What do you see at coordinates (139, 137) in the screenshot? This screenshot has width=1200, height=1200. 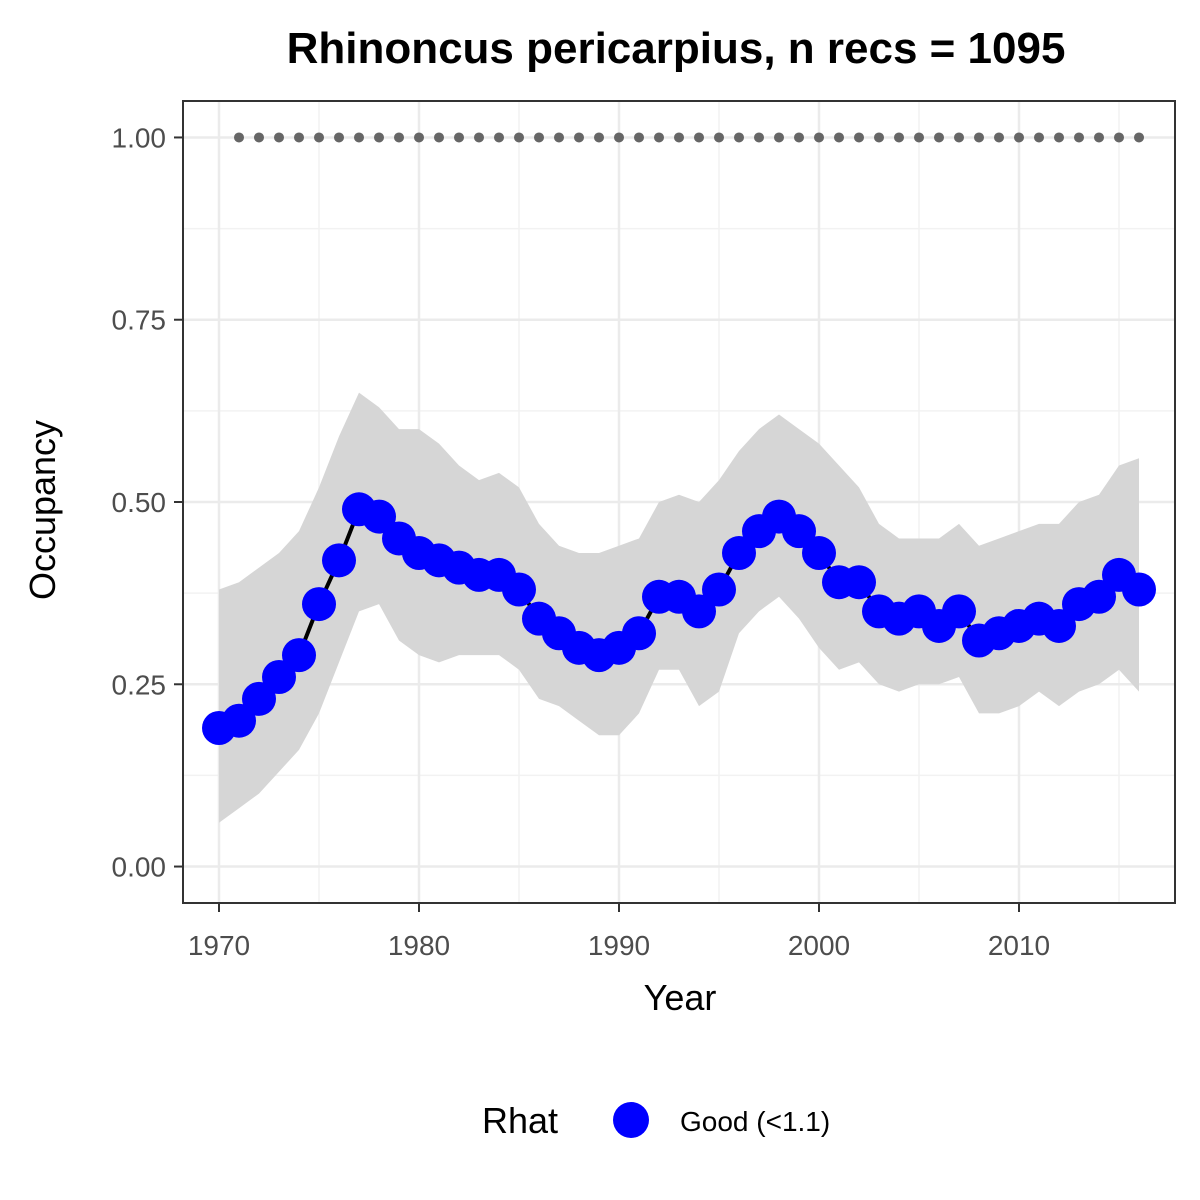 I see `y-tick-label: 1.00` at bounding box center [139, 137].